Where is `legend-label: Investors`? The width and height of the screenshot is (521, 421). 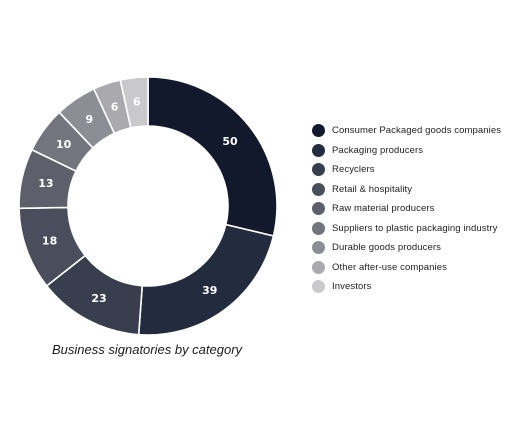 legend-label: Investors is located at coordinates (352, 287).